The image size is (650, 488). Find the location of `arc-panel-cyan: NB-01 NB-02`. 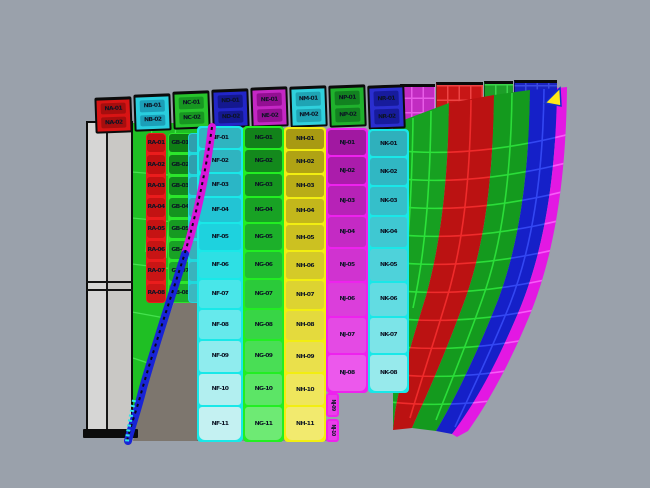

arc-panel-cyan: NB-01 NB-02 is located at coordinates (152, 112).